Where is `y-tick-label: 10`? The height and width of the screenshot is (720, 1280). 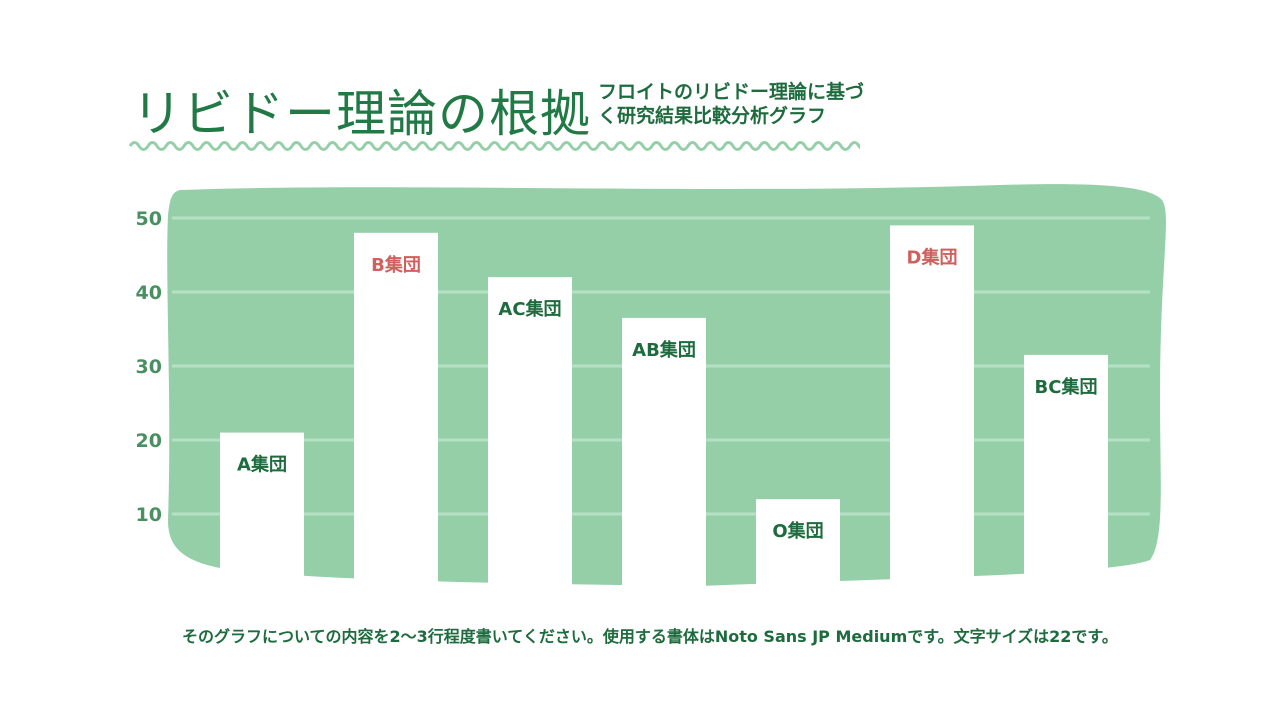
y-tick-label: 10 is located at coordinates (149, 515).